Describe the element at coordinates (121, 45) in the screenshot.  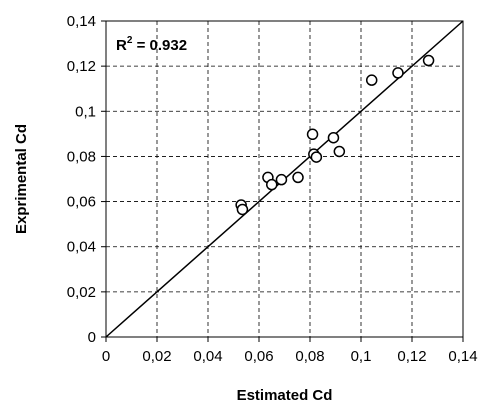
I see `r-squared-label: R` at that location.